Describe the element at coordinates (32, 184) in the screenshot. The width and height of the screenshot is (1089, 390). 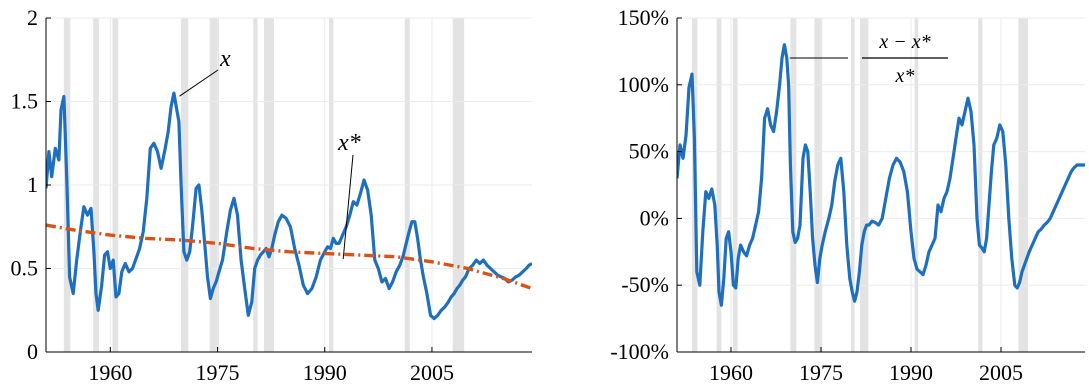
I see `y-tick-label: 1` at that location.